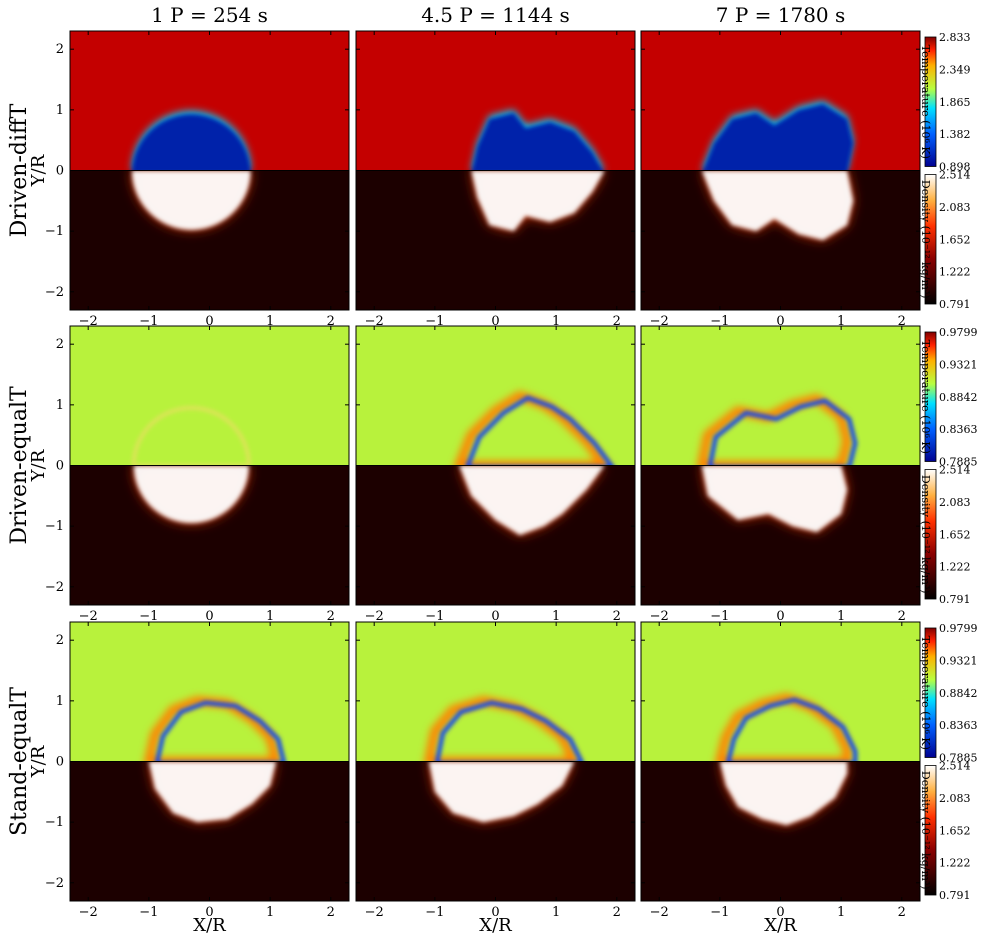 The height and width of the screenshot is (939, 986). What do you see at coordinates (958, 462) in the screenshot?
I see `temperature-tick-label: 0.7885` at bounding box center [958, 462].